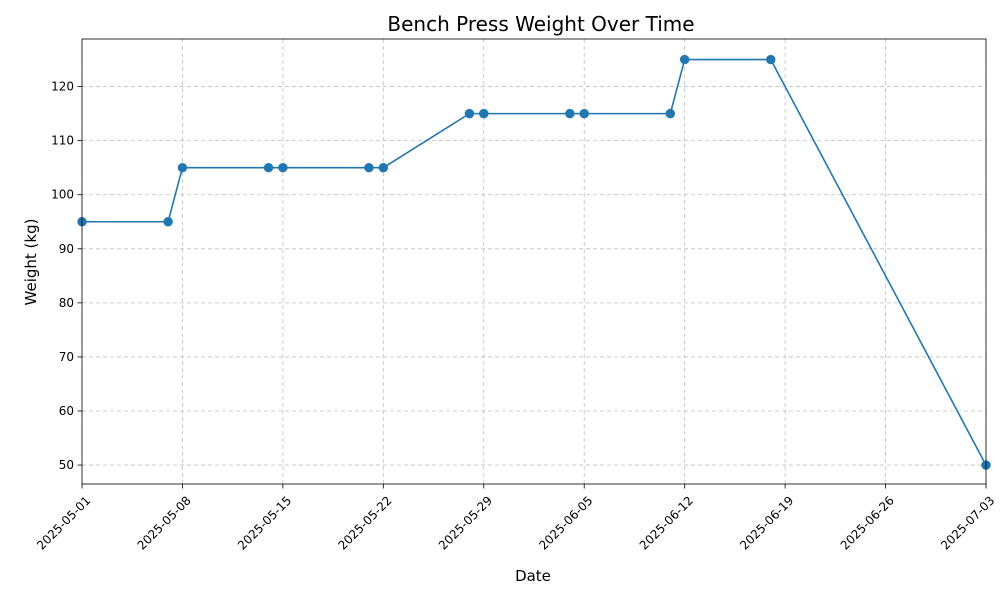  I want to click on y-tick-label: 70, so click(66, 357).